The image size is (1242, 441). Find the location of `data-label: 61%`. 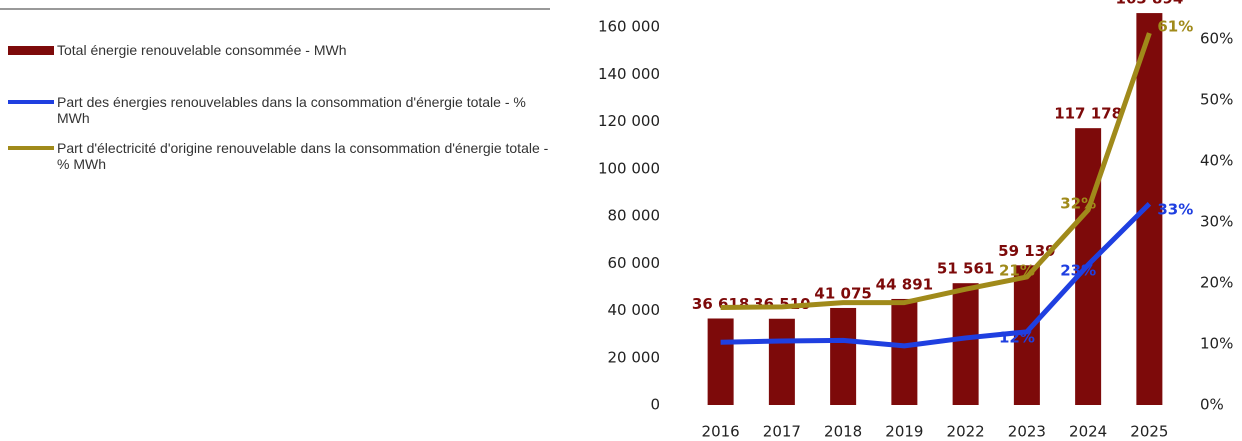

data-label: 61% is located at coordinates (1175, 27).